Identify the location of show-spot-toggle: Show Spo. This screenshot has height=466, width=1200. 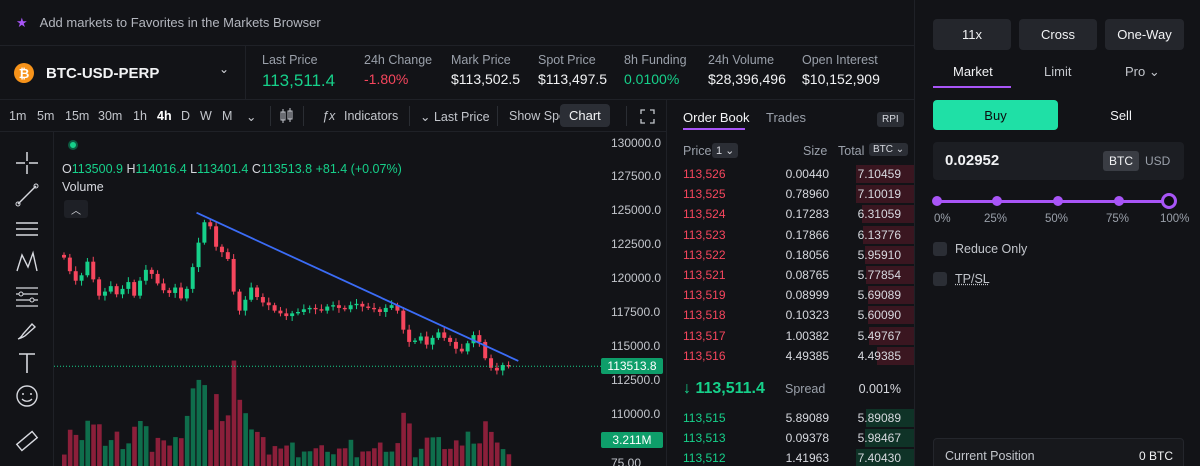
(537, 116).